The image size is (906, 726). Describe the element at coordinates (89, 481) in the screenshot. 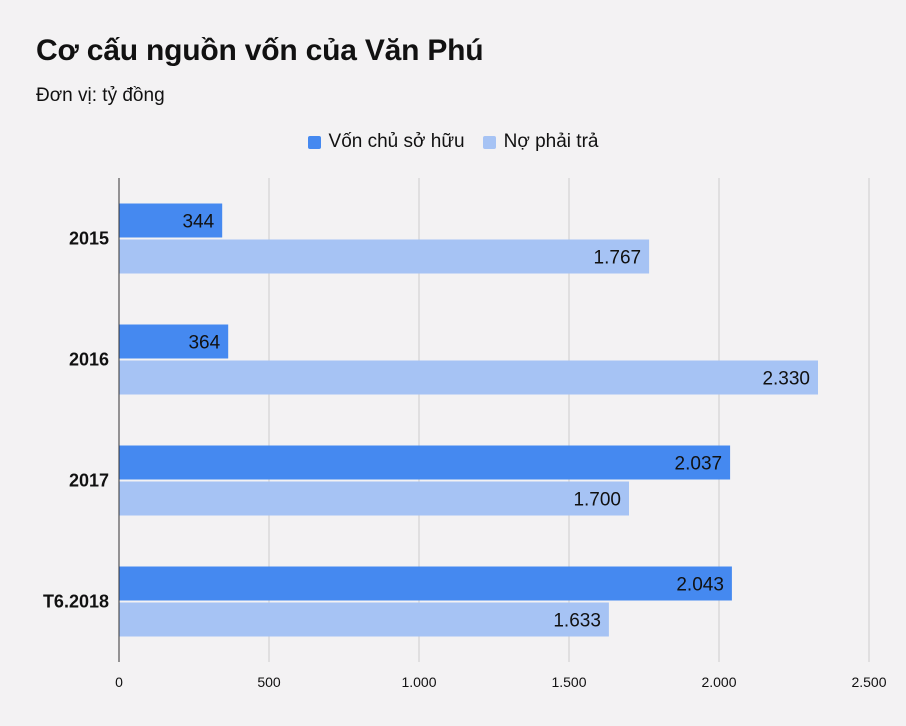

I see `category-label: 2017` at that location.